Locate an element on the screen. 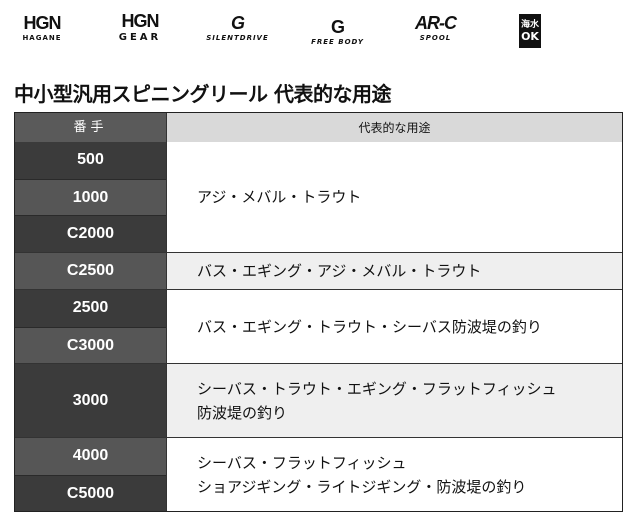 Image resolution: width=636 pixels, height=516 pixels. page-title: 中小型汎用スピニングリール 代表的な用途 is located at coordinates (202, 94).